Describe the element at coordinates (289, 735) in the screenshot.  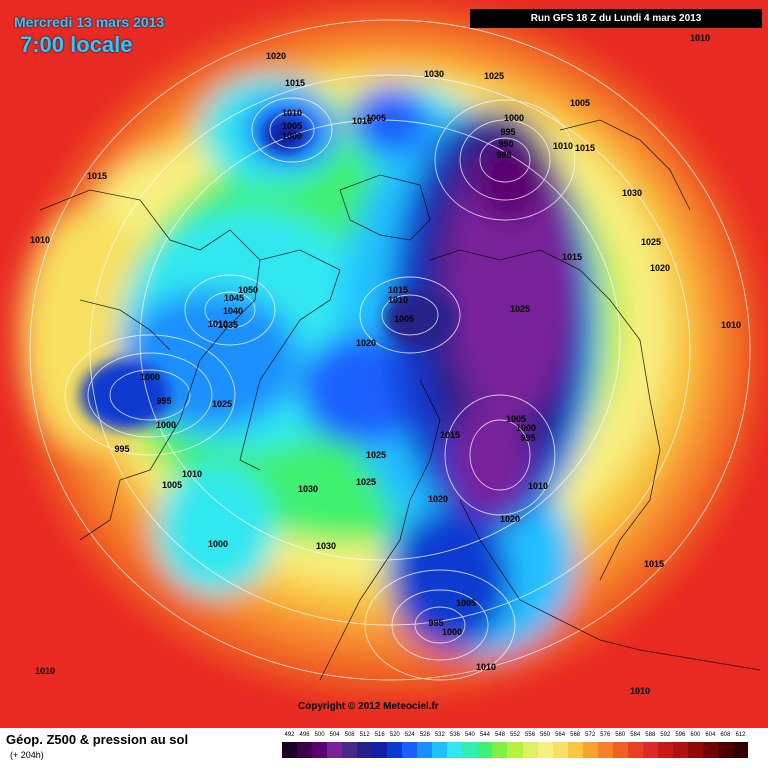
I see `color-scale-value: 492` at that location.